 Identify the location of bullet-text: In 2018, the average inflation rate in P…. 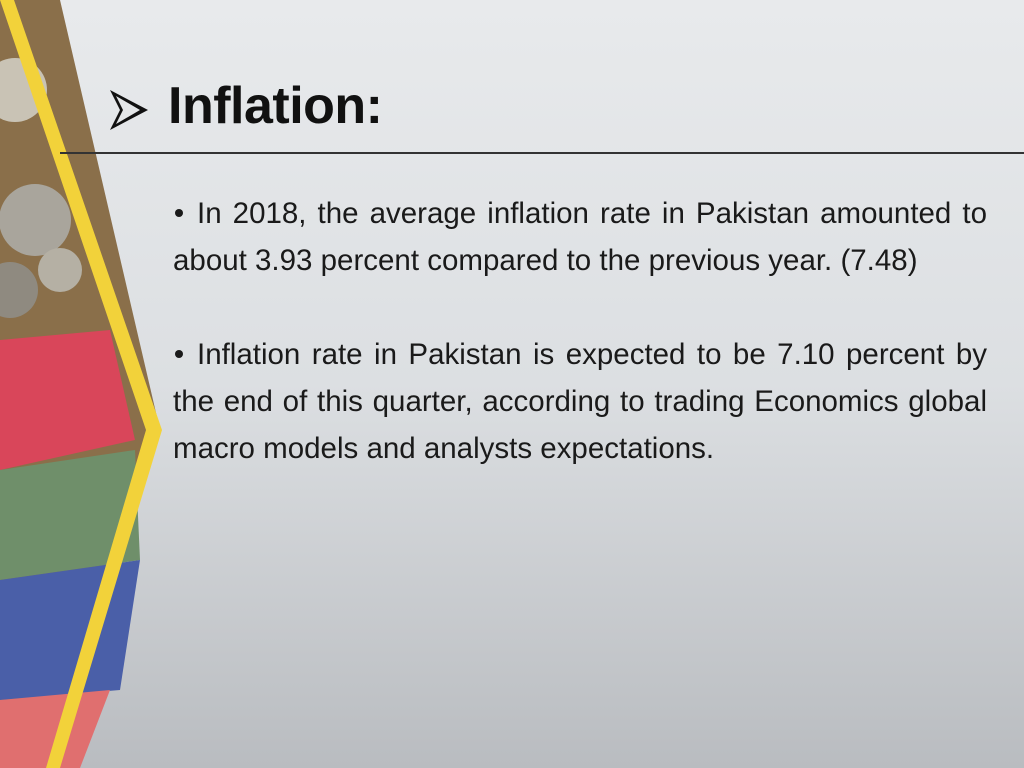
(580, 237).